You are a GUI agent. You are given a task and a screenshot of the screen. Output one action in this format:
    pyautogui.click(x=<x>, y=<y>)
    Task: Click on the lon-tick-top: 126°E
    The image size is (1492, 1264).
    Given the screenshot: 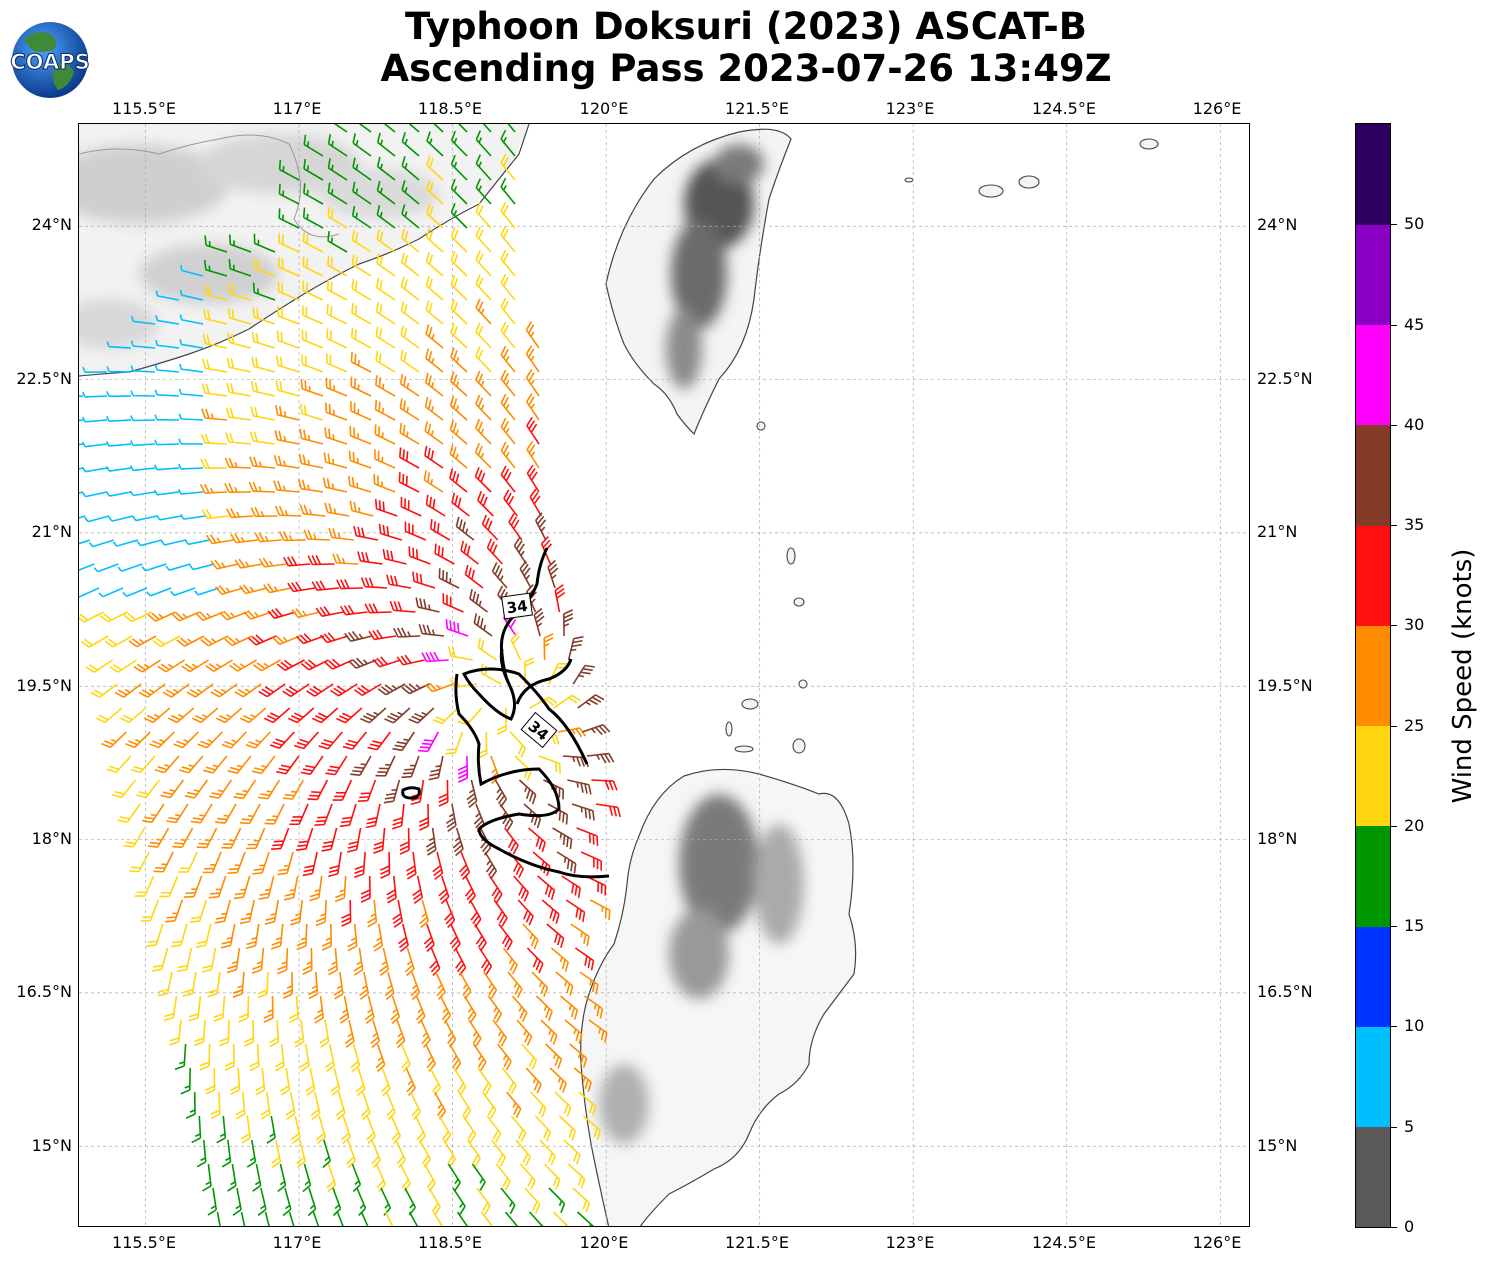 What is the action you would take?
    pyautogui.click(x=1217, y=108)
    